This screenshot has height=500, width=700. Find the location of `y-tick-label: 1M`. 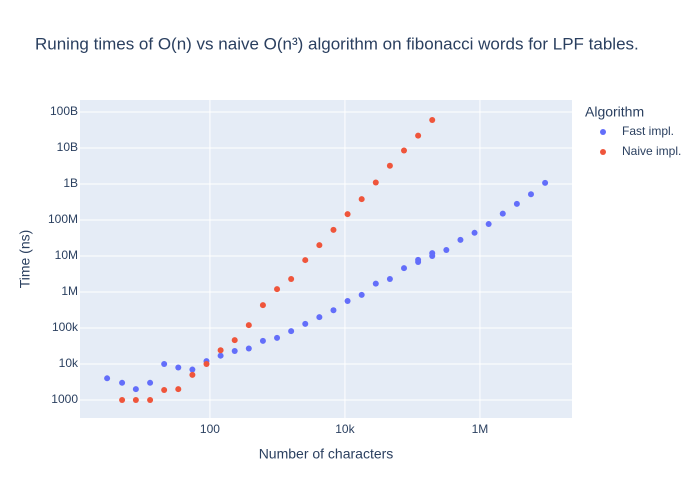

y-tick-label: 1M is located at coordinates (69, 291).